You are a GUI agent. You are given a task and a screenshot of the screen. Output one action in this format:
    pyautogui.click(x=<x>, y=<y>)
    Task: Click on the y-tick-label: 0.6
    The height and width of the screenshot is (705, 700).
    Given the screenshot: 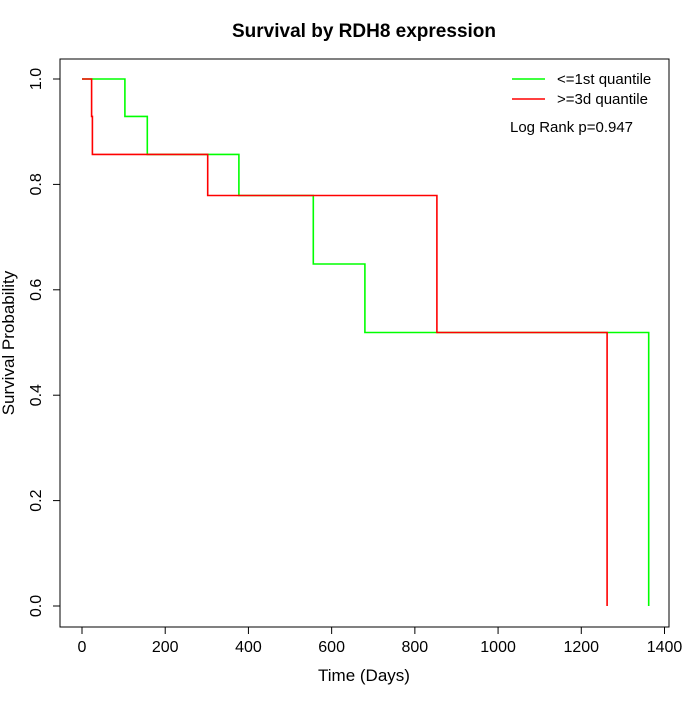 What is the action you would take?
    pyautogui.click(x=36, y=290)
    